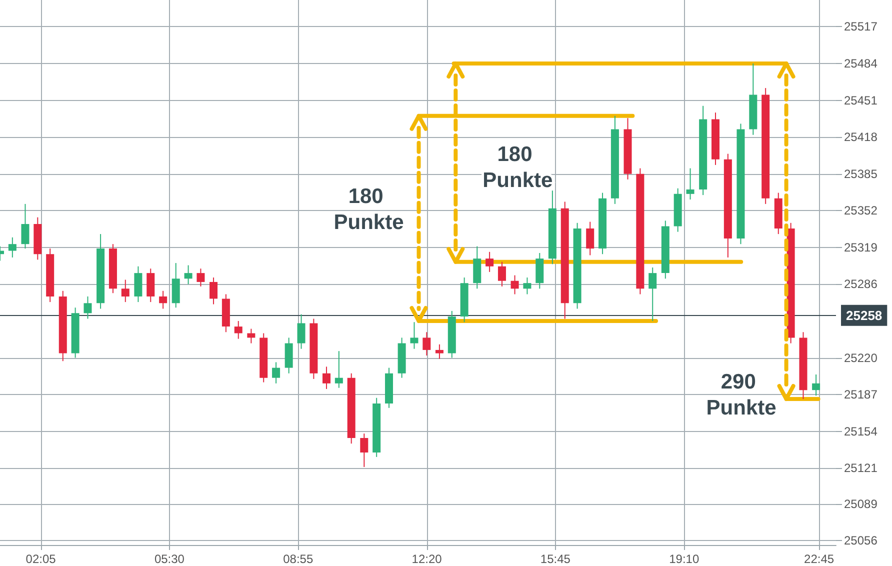 The width and height of the screenshot is (892, 566). What do you see at coordinates (861, 247) in the screenshot?
I see `y-tick-label: 25319` at bounding box center [861, 247].